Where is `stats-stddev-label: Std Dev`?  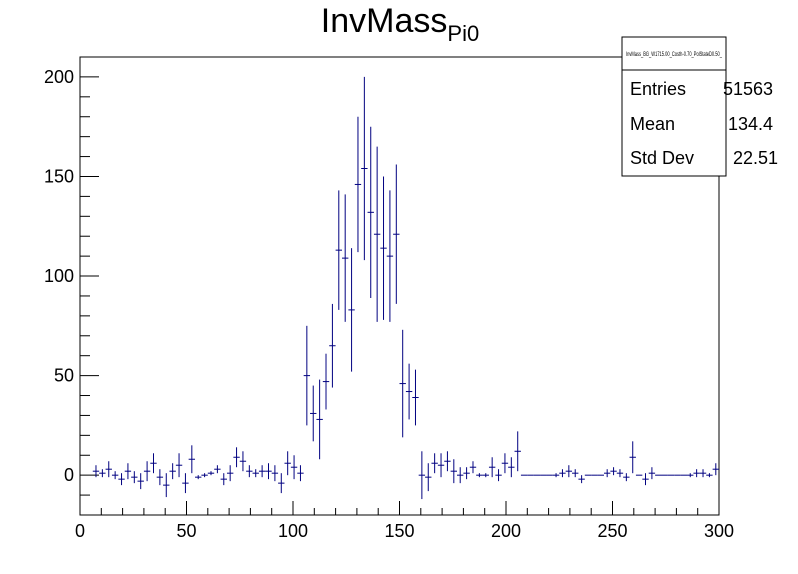 stats-stddev-label: Std Dev is located at coordinates (662, 158).